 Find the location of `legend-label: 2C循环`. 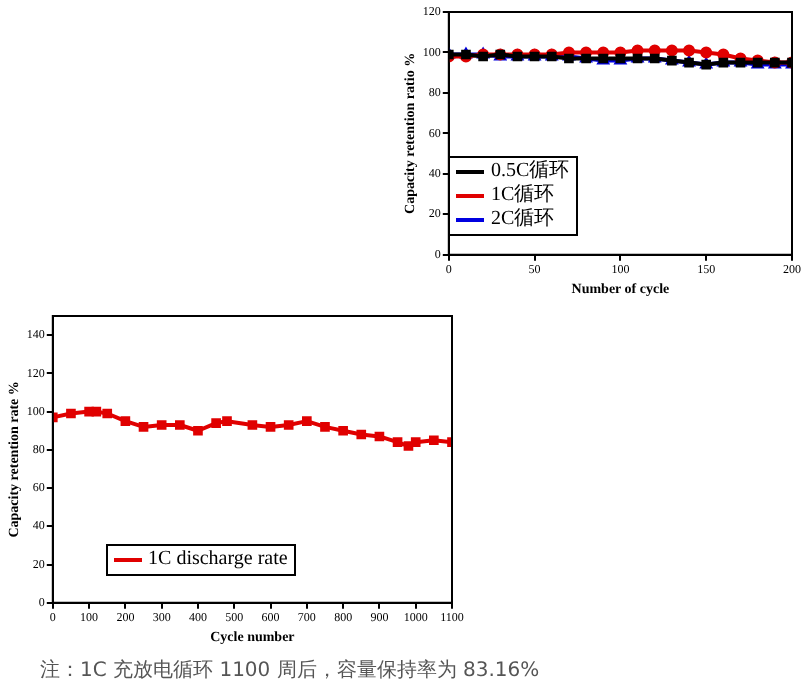

legend-label: 2C循环 is located at coordinates (522, 220).